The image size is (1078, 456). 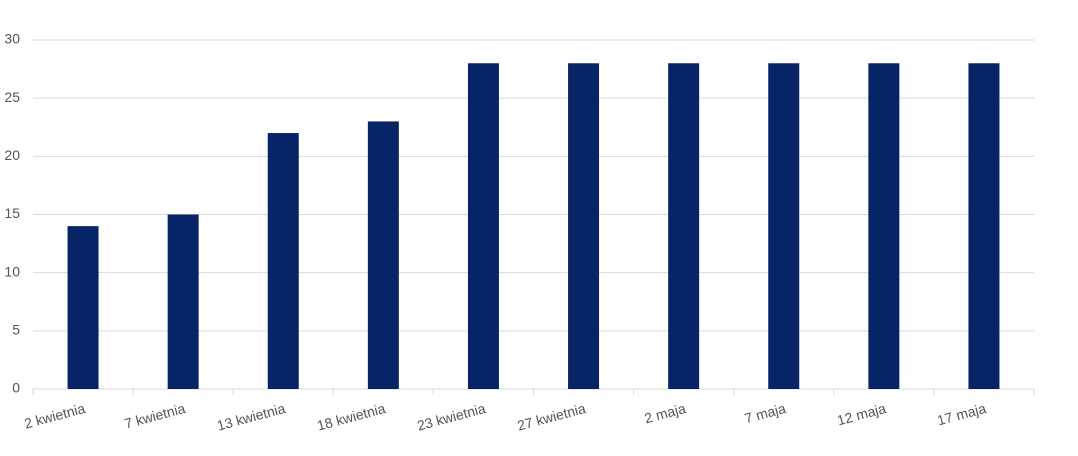 What do you see at coordinates (12, 271) in the screenshot?
I see `y-tick-label: 10` at bounding box center [12, 271].